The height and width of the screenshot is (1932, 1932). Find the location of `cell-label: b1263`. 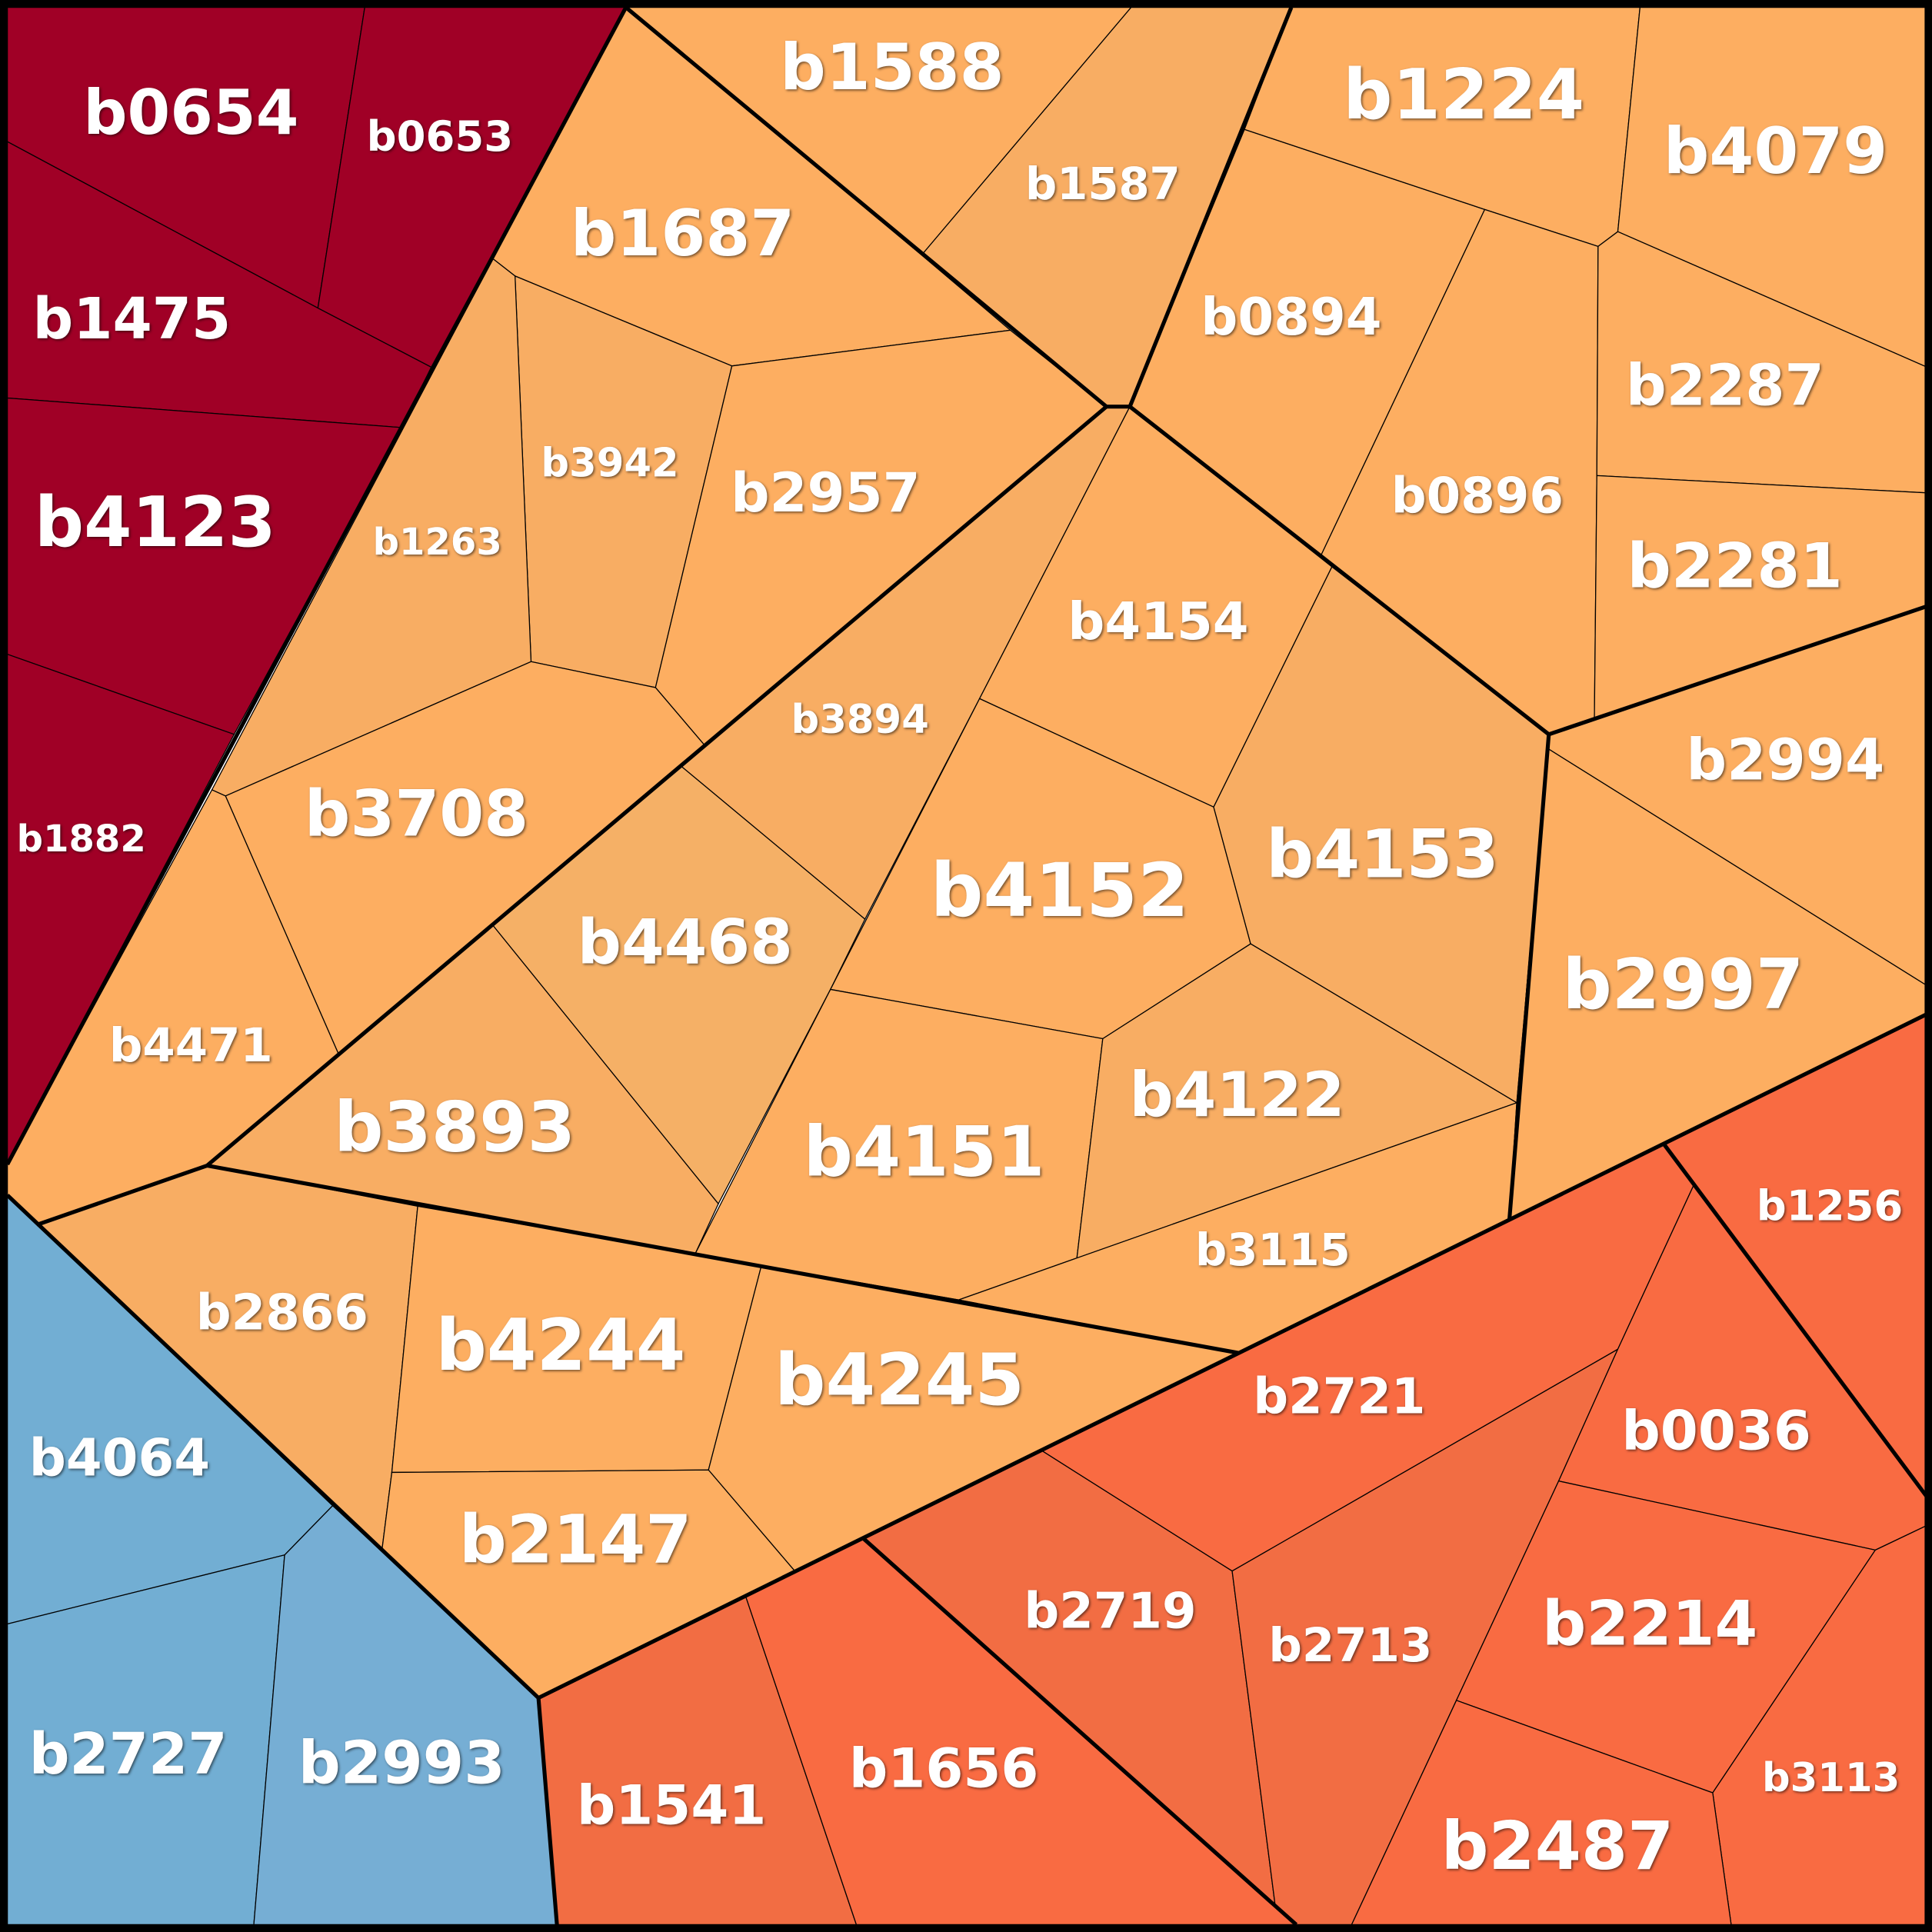

cell-label: b1263 is located at coordinates (437, 542).